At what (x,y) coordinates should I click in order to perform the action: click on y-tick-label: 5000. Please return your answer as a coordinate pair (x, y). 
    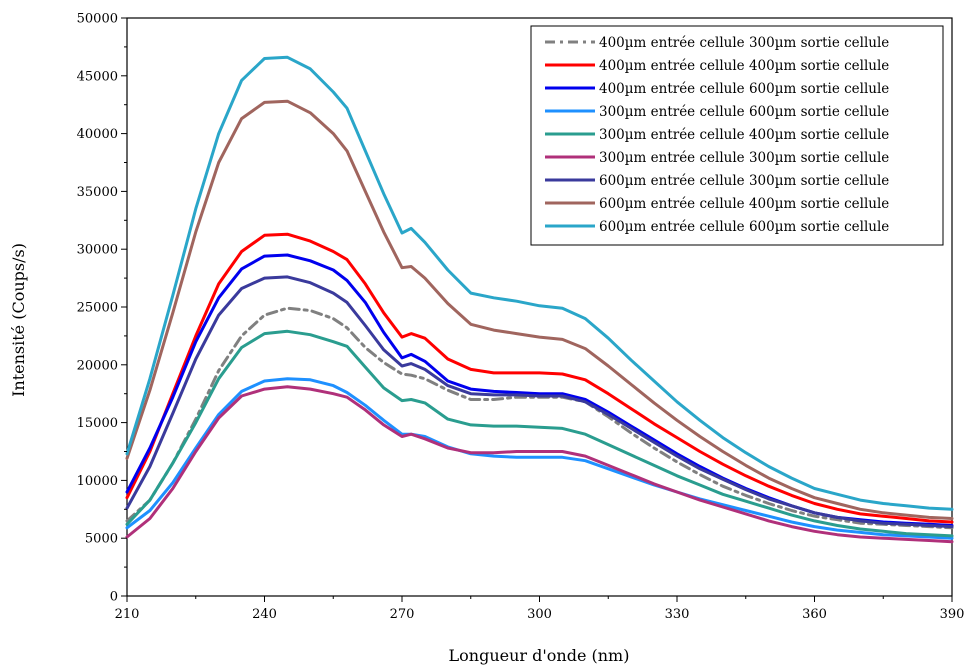
    Looking at the image, I should click on (101, 539).